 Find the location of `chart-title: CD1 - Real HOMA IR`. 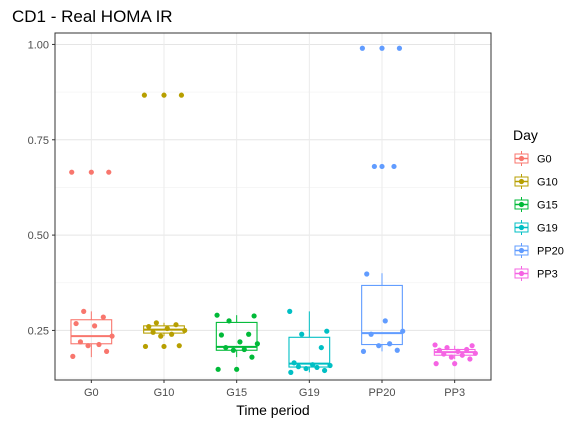

chart-title: CD1 - Real HOMA IR is located at coordinates (92, 16).